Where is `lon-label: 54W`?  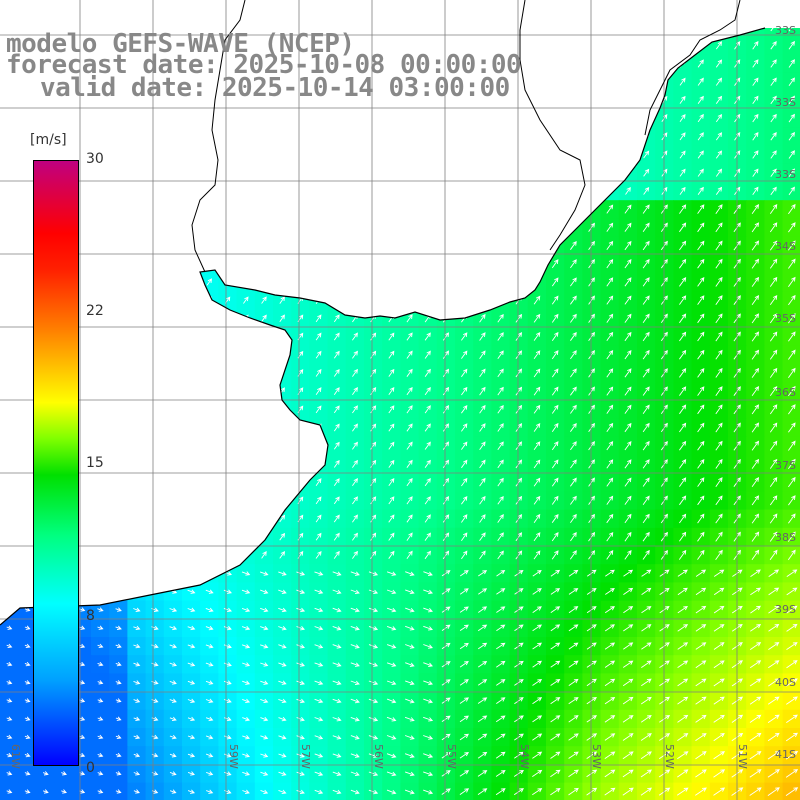 lon-label: 54W is located at coordinates (524, 756).